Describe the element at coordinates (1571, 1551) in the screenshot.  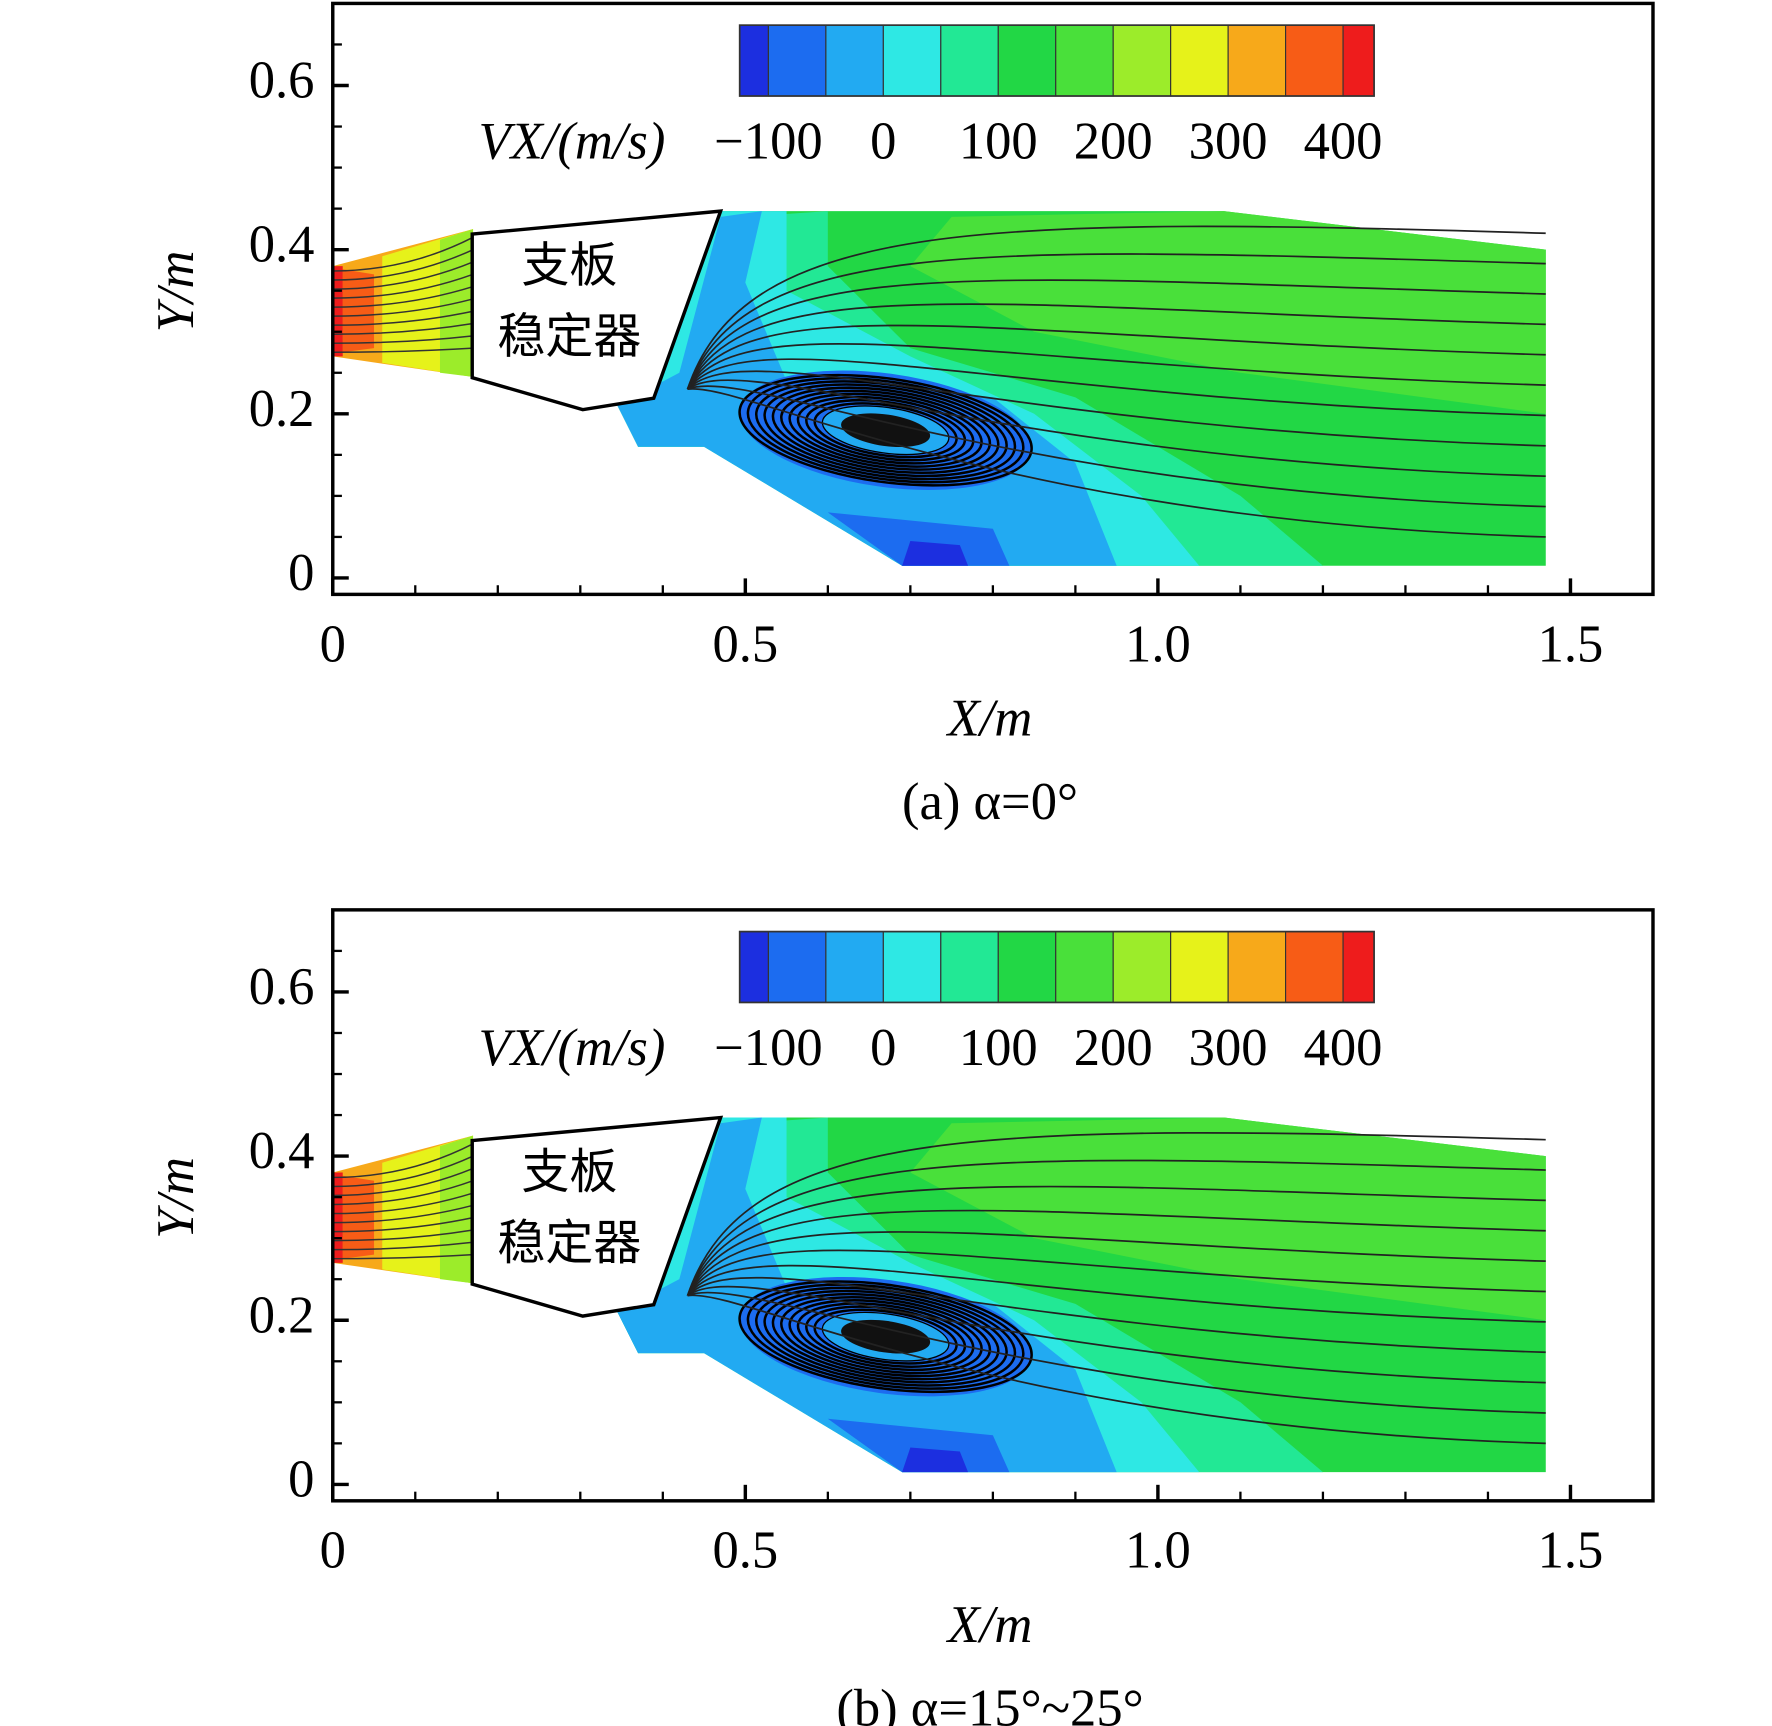
I see `x-tick-label: 1.5` at that location.